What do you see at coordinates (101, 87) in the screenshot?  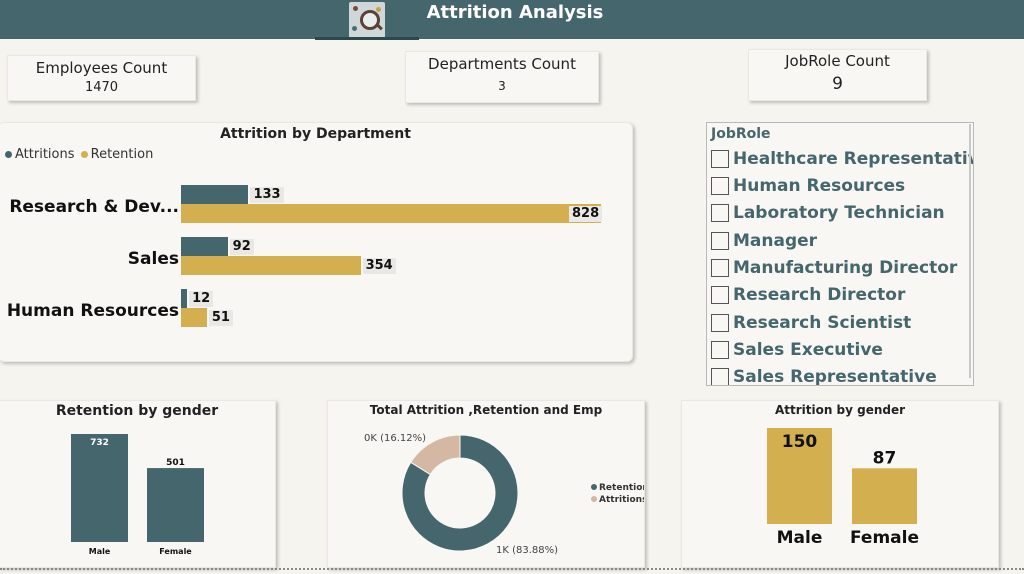 I see `kpi-employees-value: 1470` at bounding box center [101, 87].